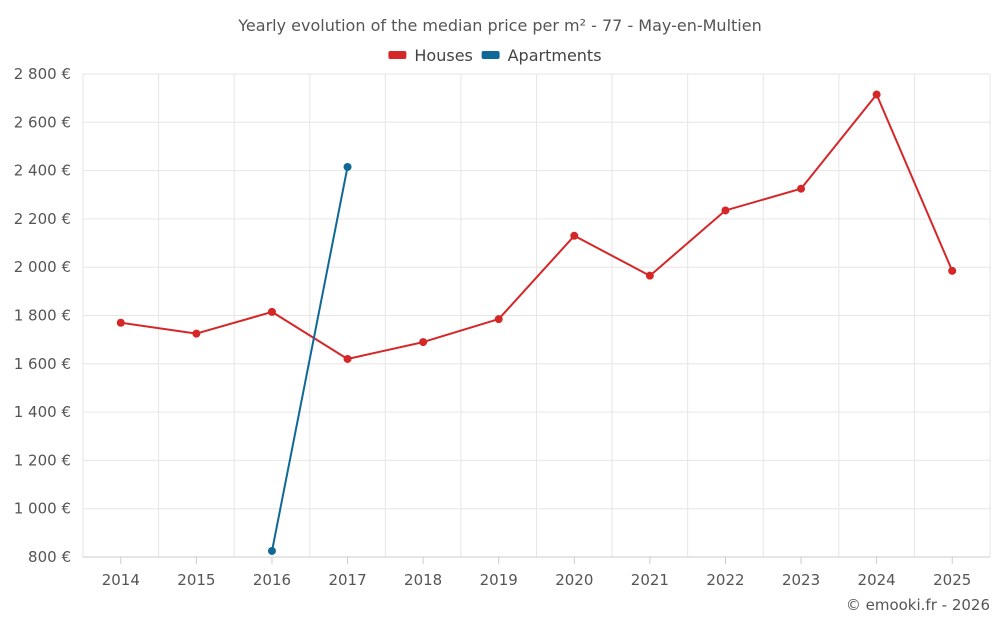 This screenshot has width=1000, height=625. I want to click on series-line-apartments, so click(310, 359).